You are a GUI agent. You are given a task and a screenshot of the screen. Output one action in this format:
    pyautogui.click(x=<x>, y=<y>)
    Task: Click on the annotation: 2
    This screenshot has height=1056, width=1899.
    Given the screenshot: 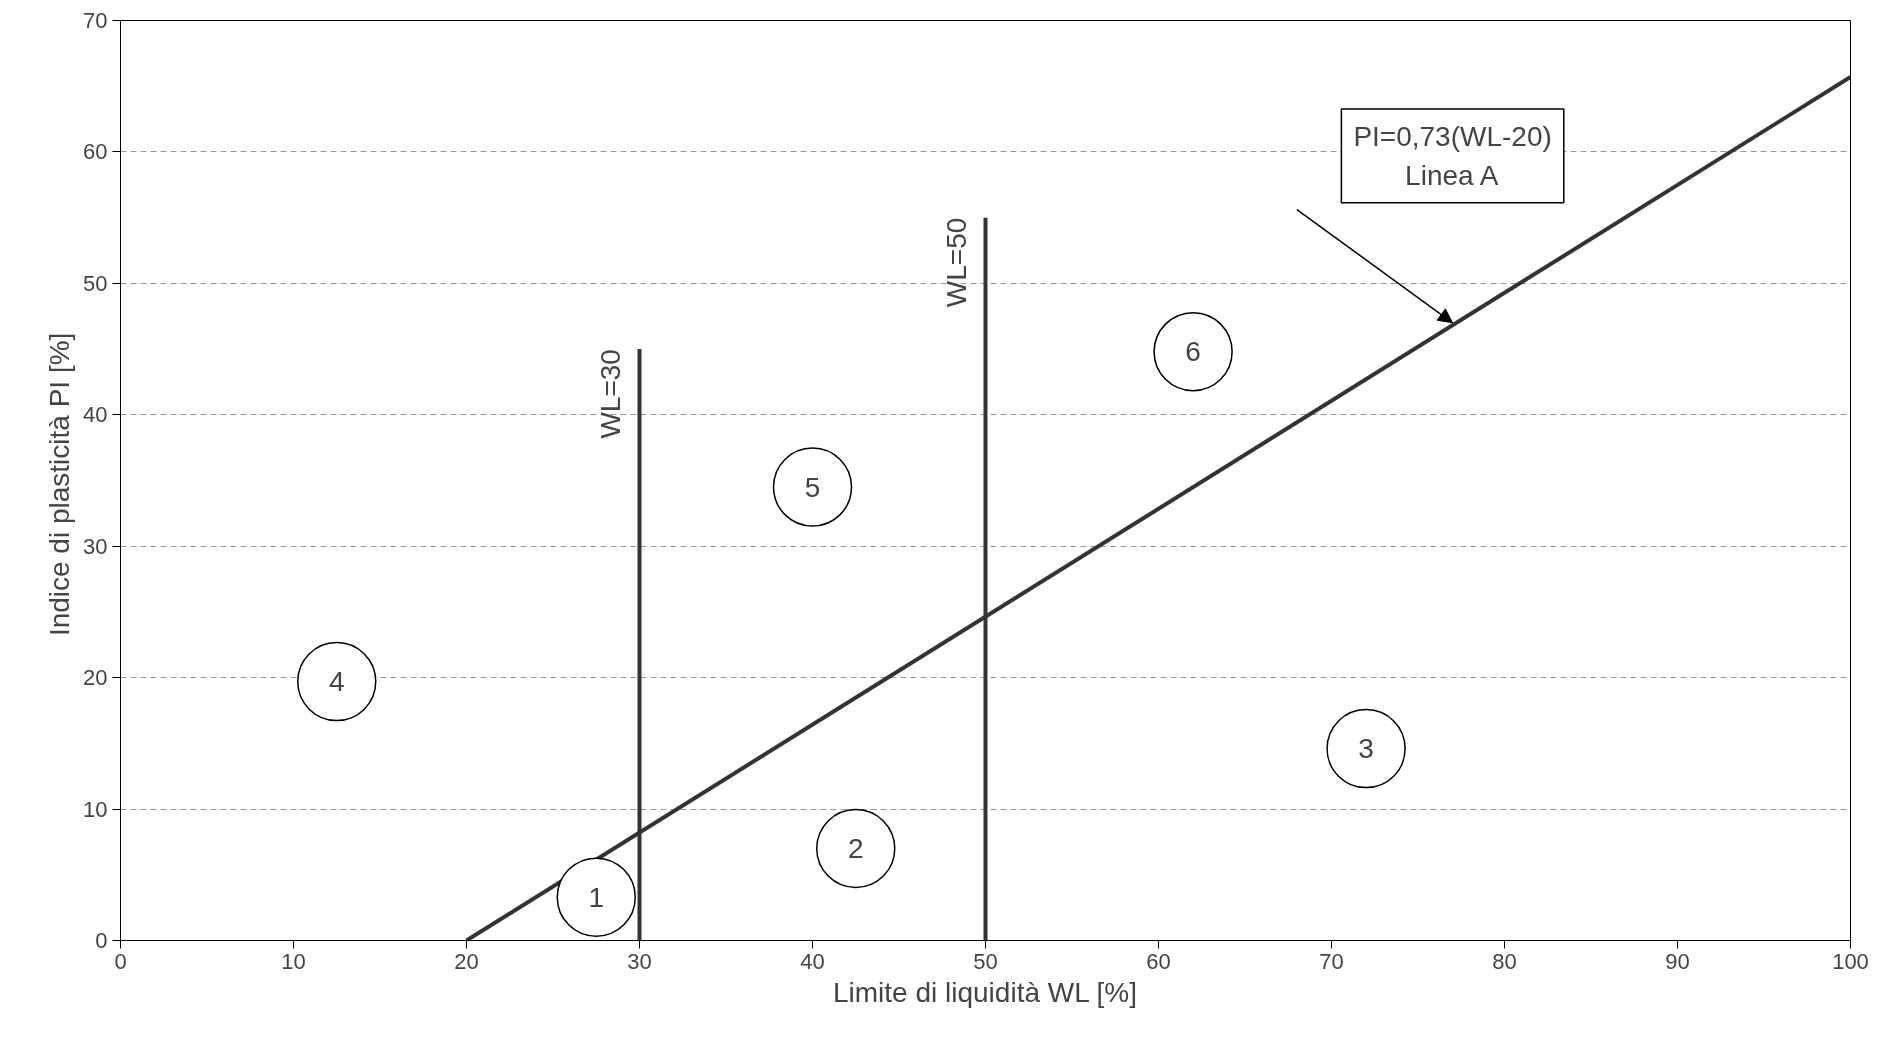 What is the action you would take?
    pyautogui.click(x=855, y=848)
    